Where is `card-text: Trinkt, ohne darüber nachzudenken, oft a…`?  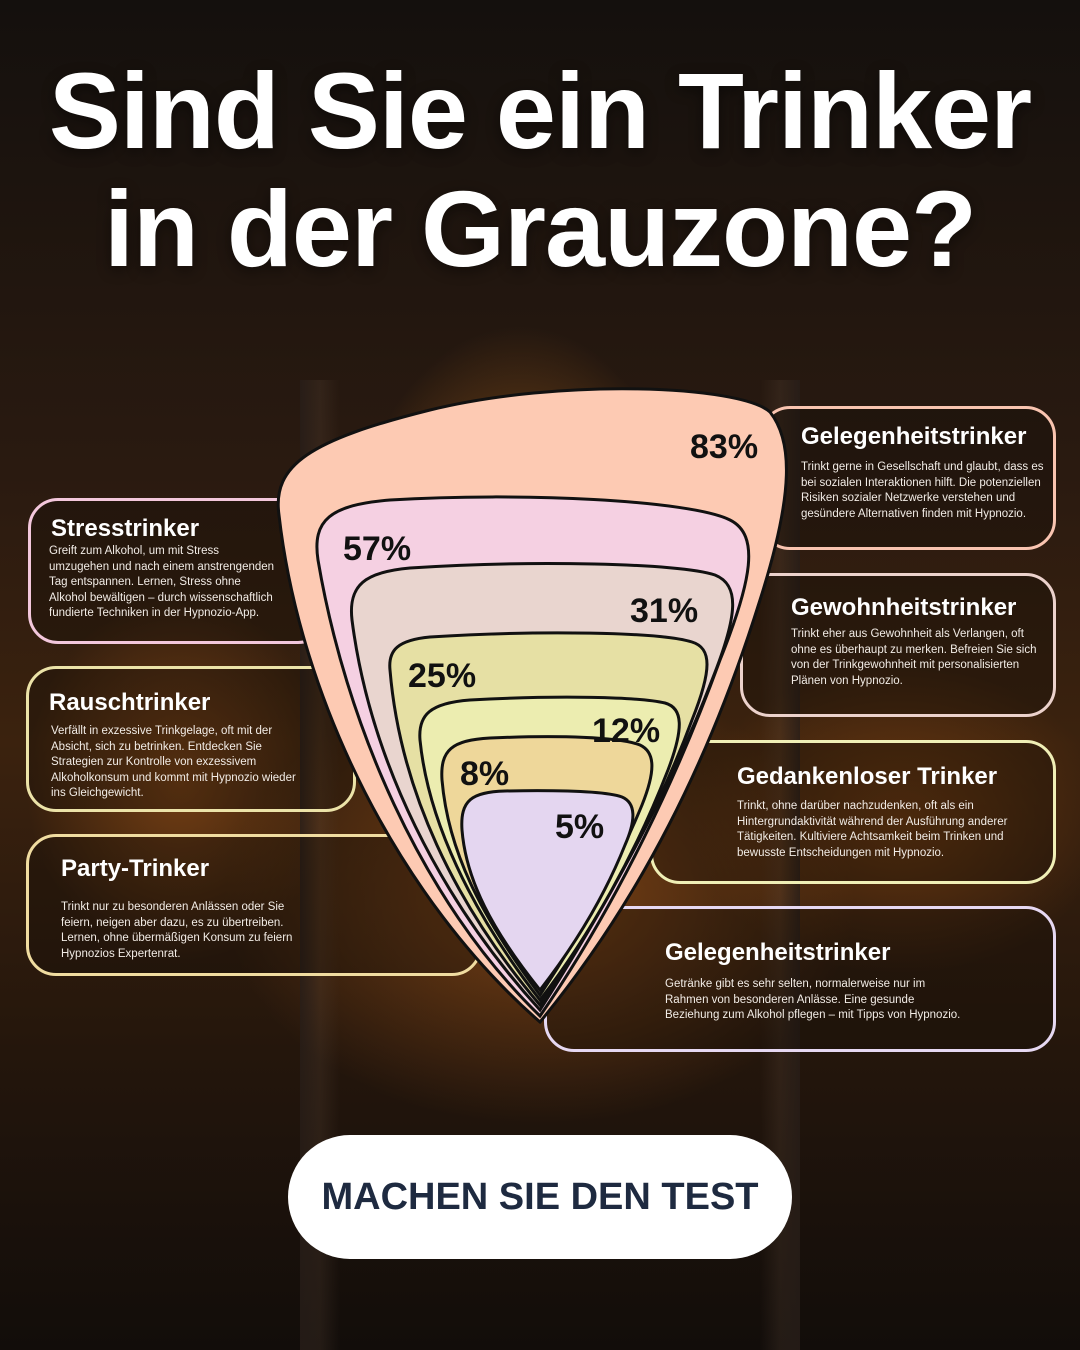
card-text: Trinkt, ohne darüber nachzudenken, oft a… is located at coordinates (872, 829).